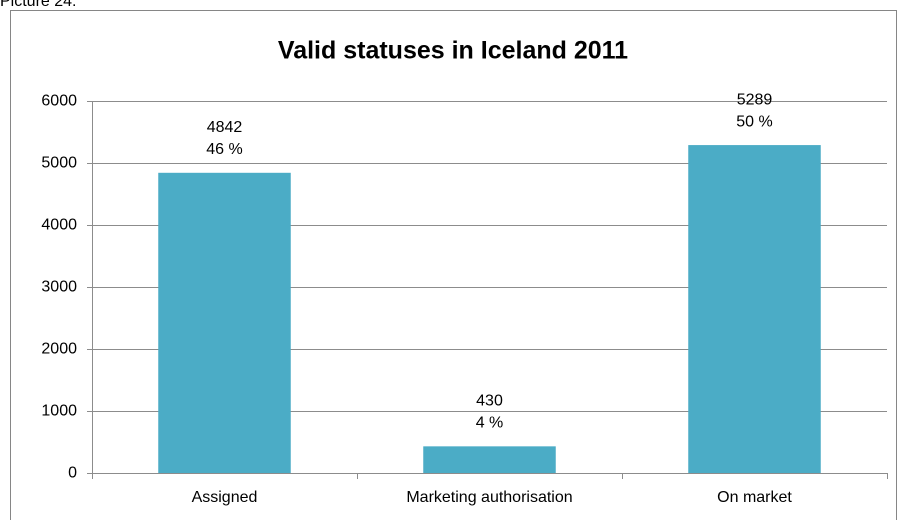  Describe the element at coordinates (224, 149) in the screenshot. I see `share-label: 46 %` at that location.